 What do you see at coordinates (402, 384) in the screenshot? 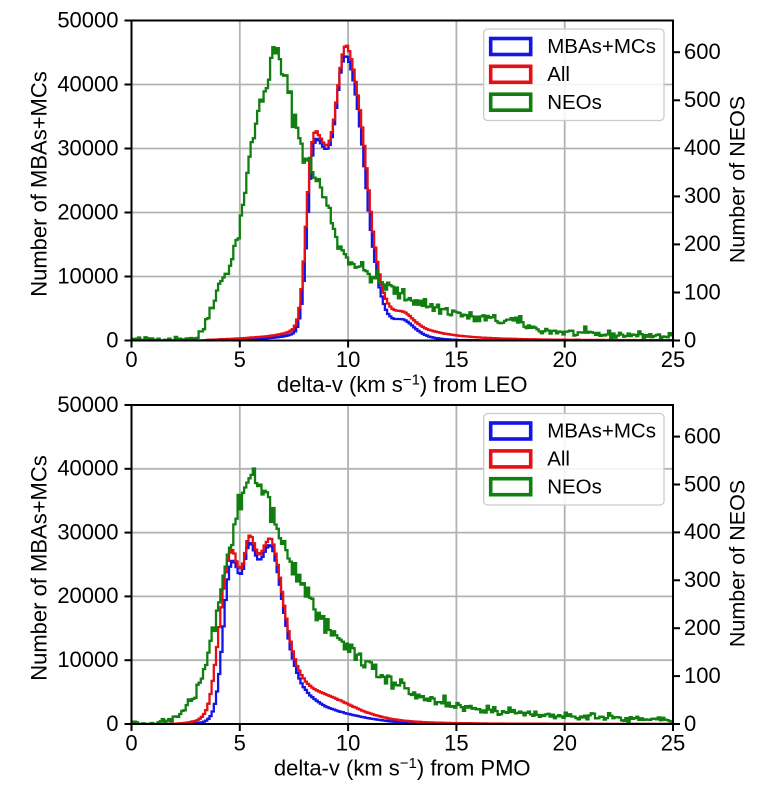
I see `svg-text: delta-v (km s−1) from LEO` at bounding box center [402, 384].